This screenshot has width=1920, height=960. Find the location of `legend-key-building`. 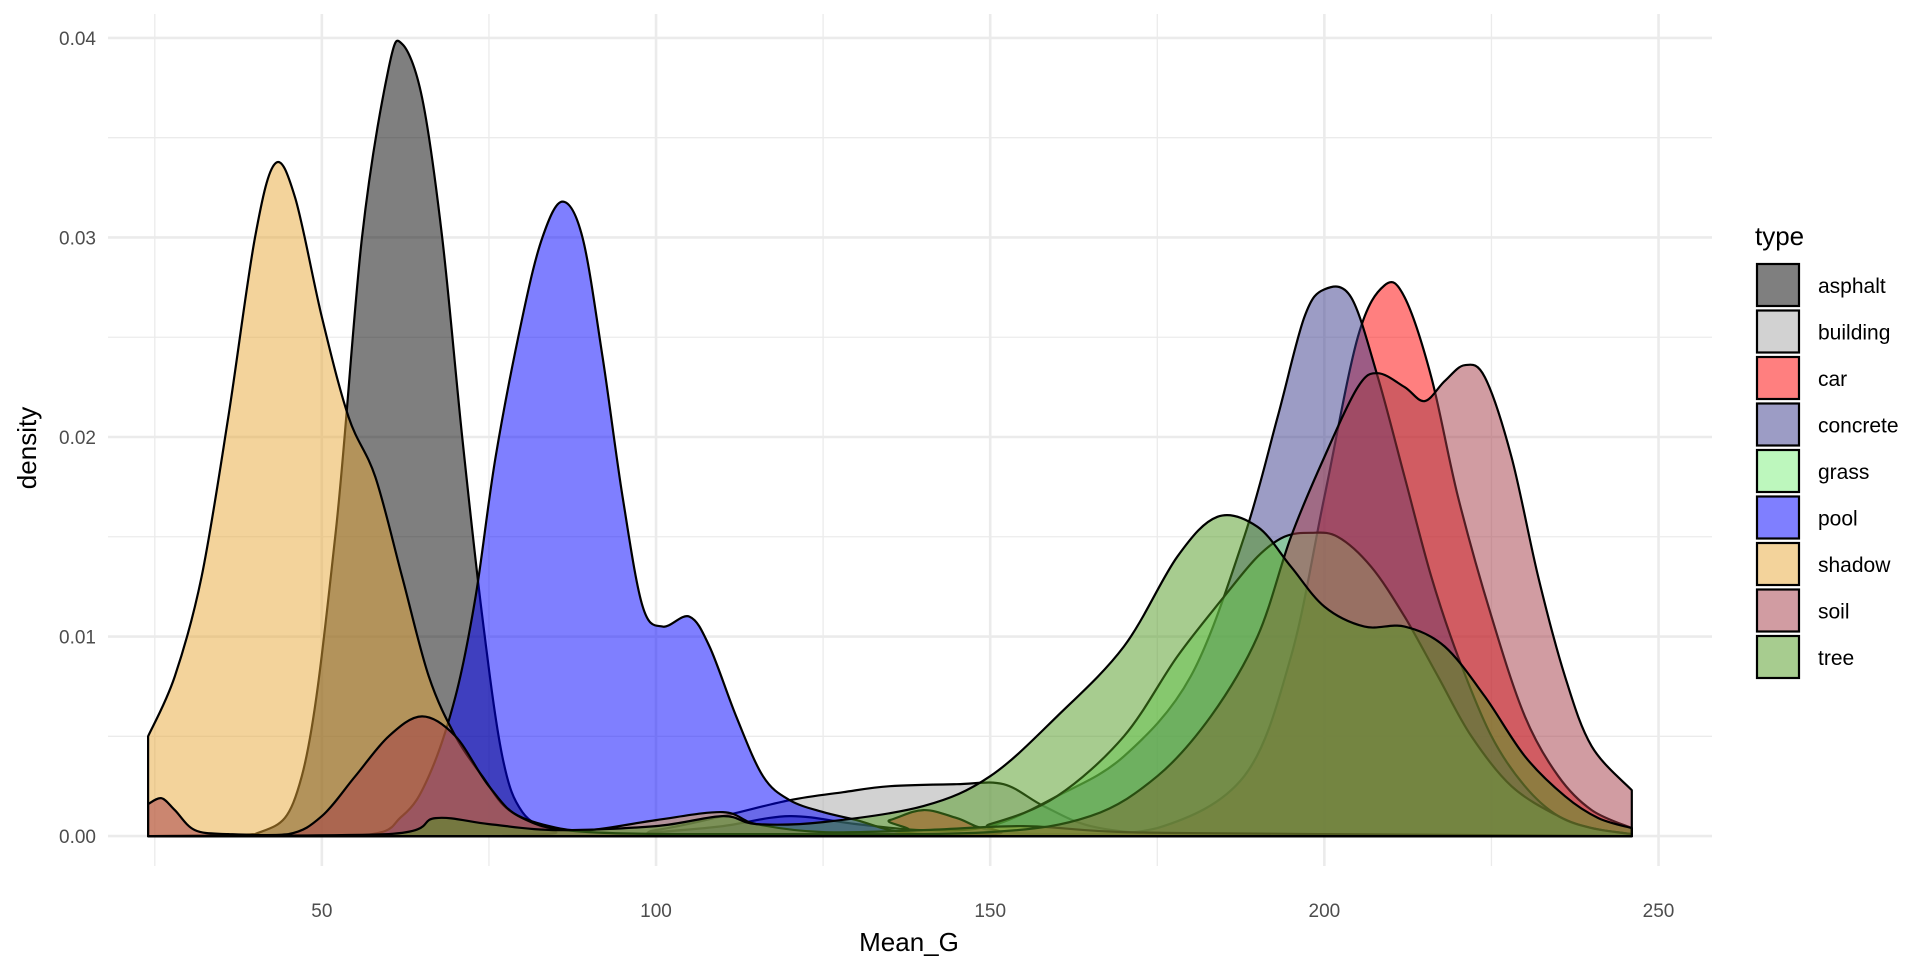

legend-key-building is located at coordinates (1778, 331).